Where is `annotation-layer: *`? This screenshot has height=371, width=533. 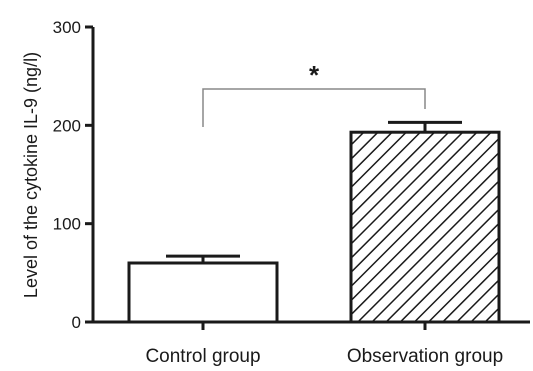
annotation-layer: * is located at coordinates (314, 93).